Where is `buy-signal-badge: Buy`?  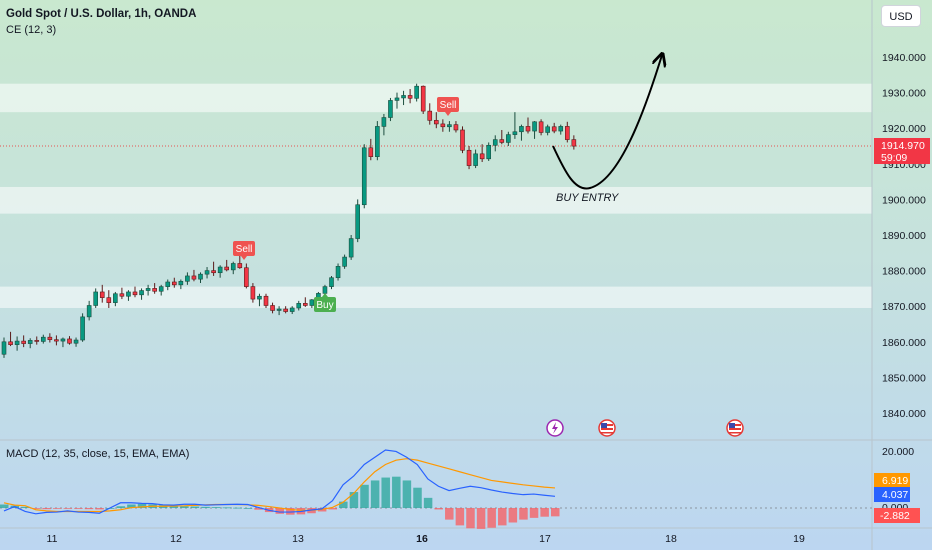 buy-signal-badge: Buy is located at coordinates (325, 302).